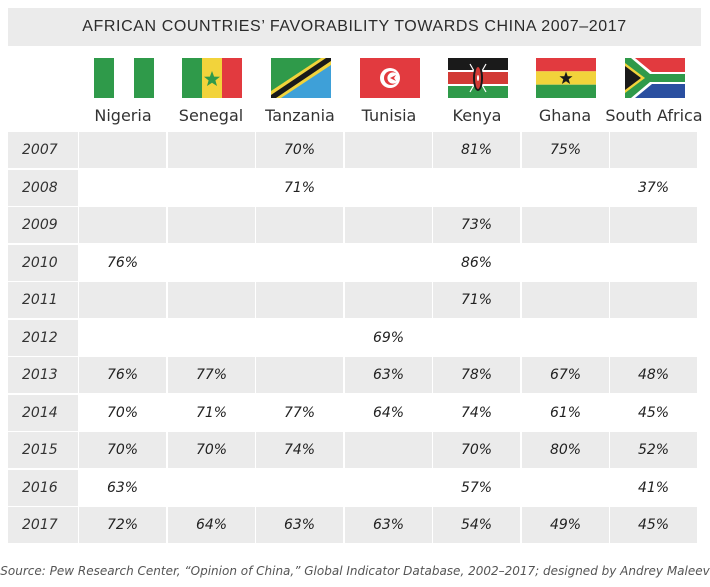  I want to click on value-cell: 52%, so click(653, 450).